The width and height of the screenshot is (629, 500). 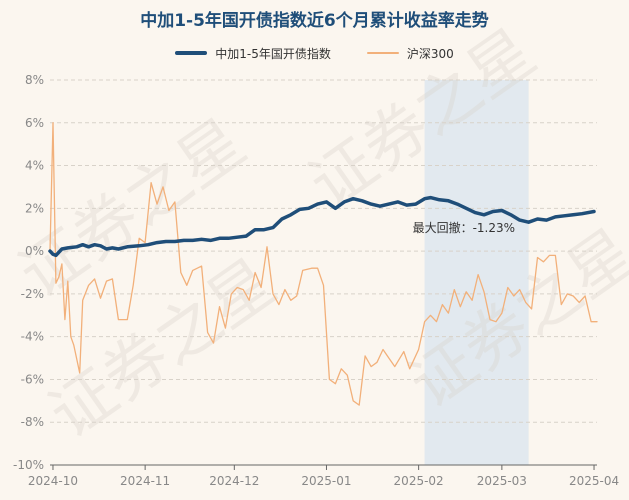 I want to click on y-tick-label: -10%, so click(x=28, y=465).